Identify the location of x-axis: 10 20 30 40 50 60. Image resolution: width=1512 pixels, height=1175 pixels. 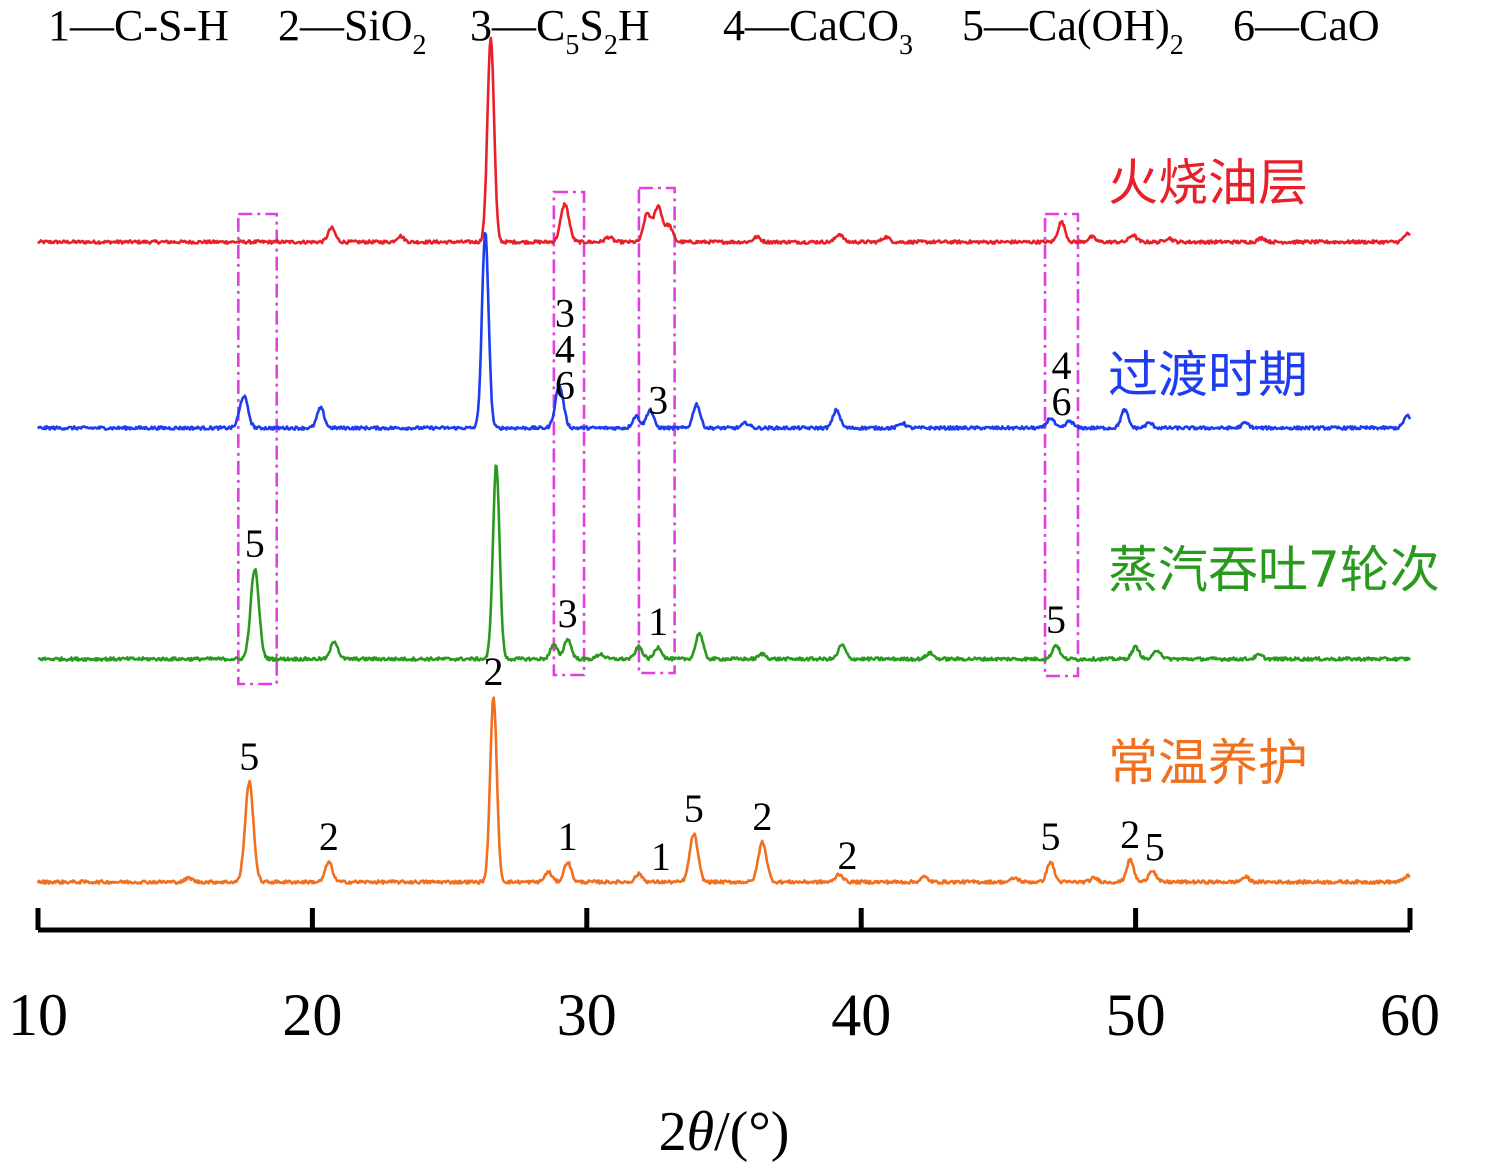
(724, 978).